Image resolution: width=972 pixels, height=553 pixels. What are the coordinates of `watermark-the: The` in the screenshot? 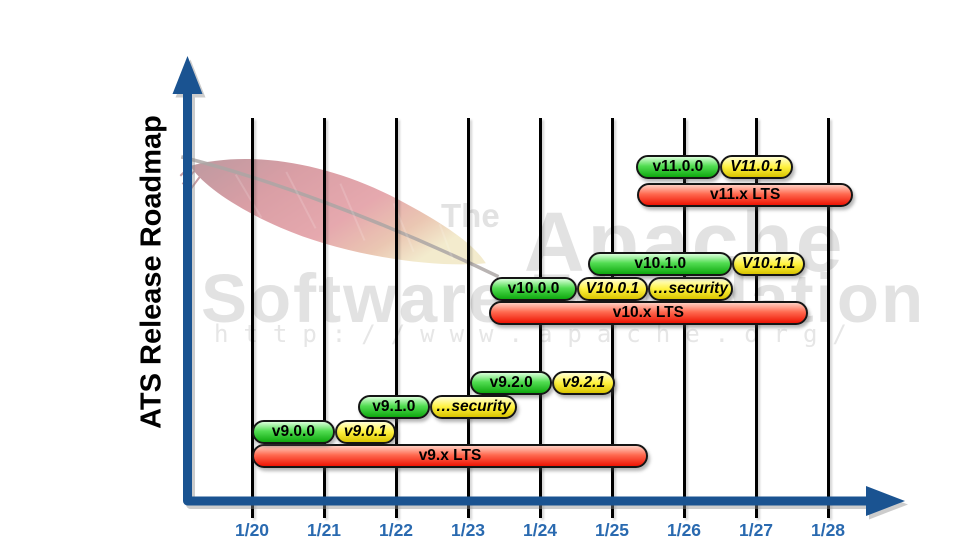 It's located at (470, 215).